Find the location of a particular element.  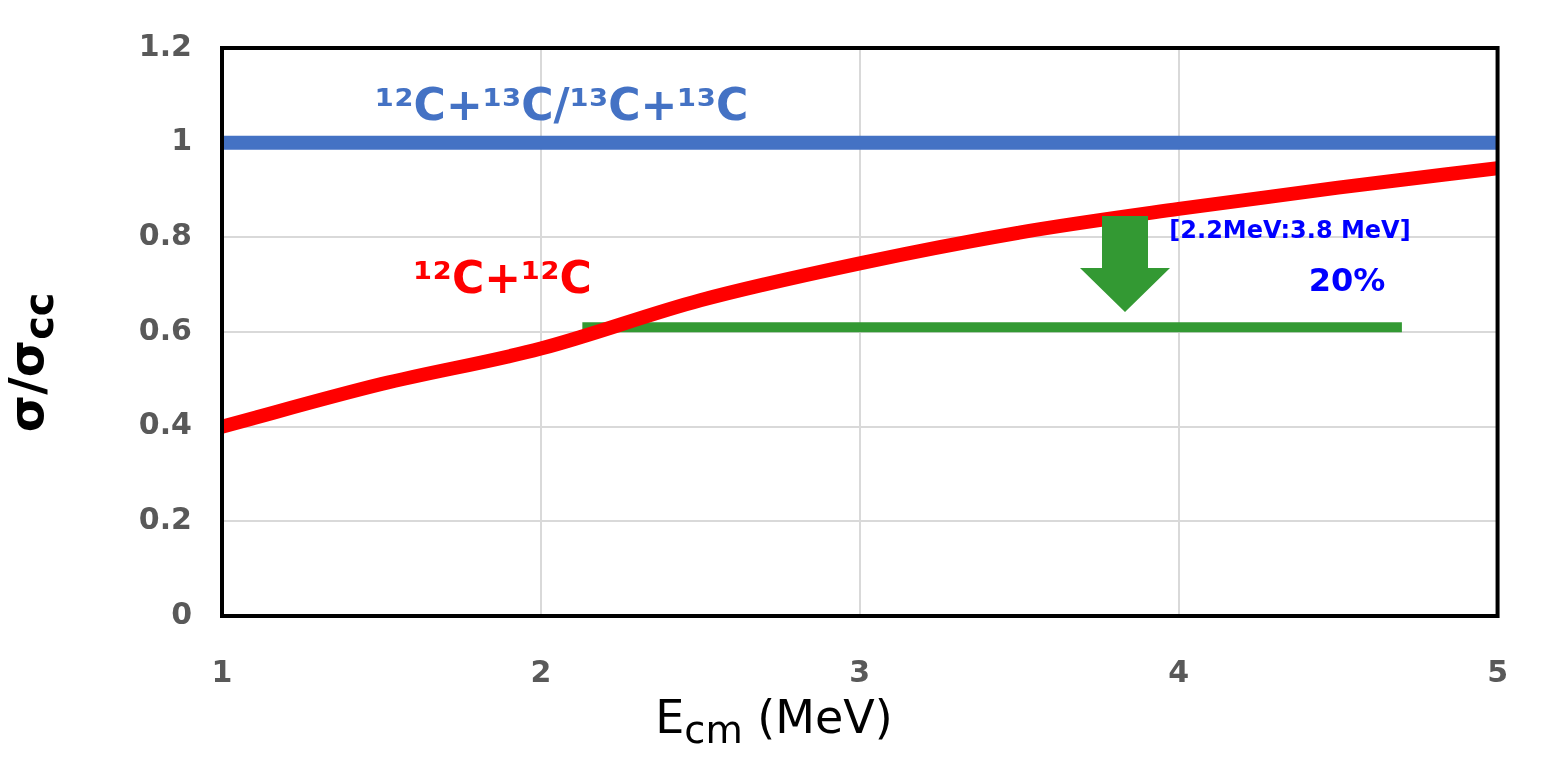

annotation: 20% is located at coordinates (1347, 280).